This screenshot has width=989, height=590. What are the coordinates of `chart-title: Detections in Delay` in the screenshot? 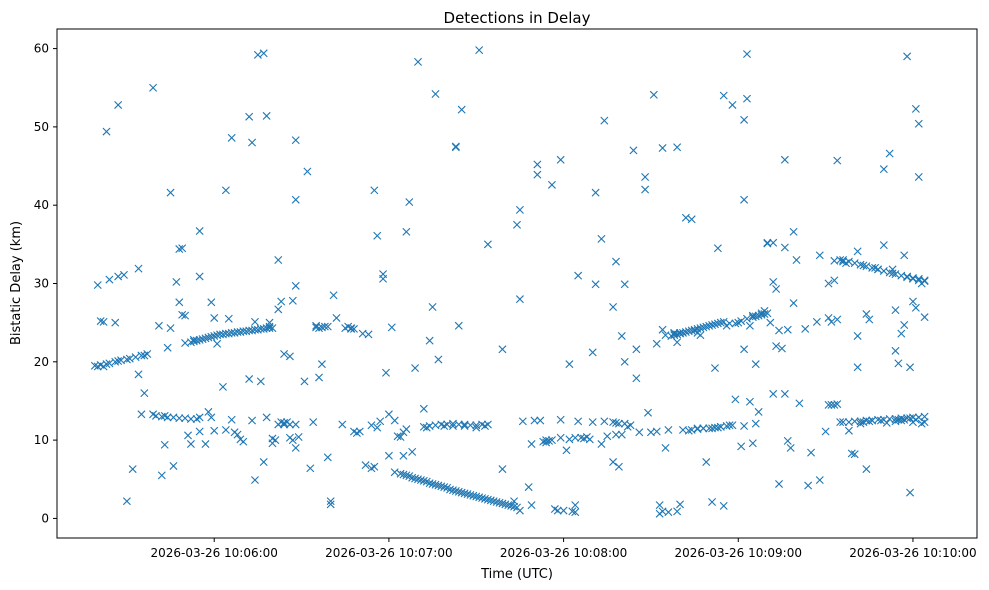 It's located at (517, 18).